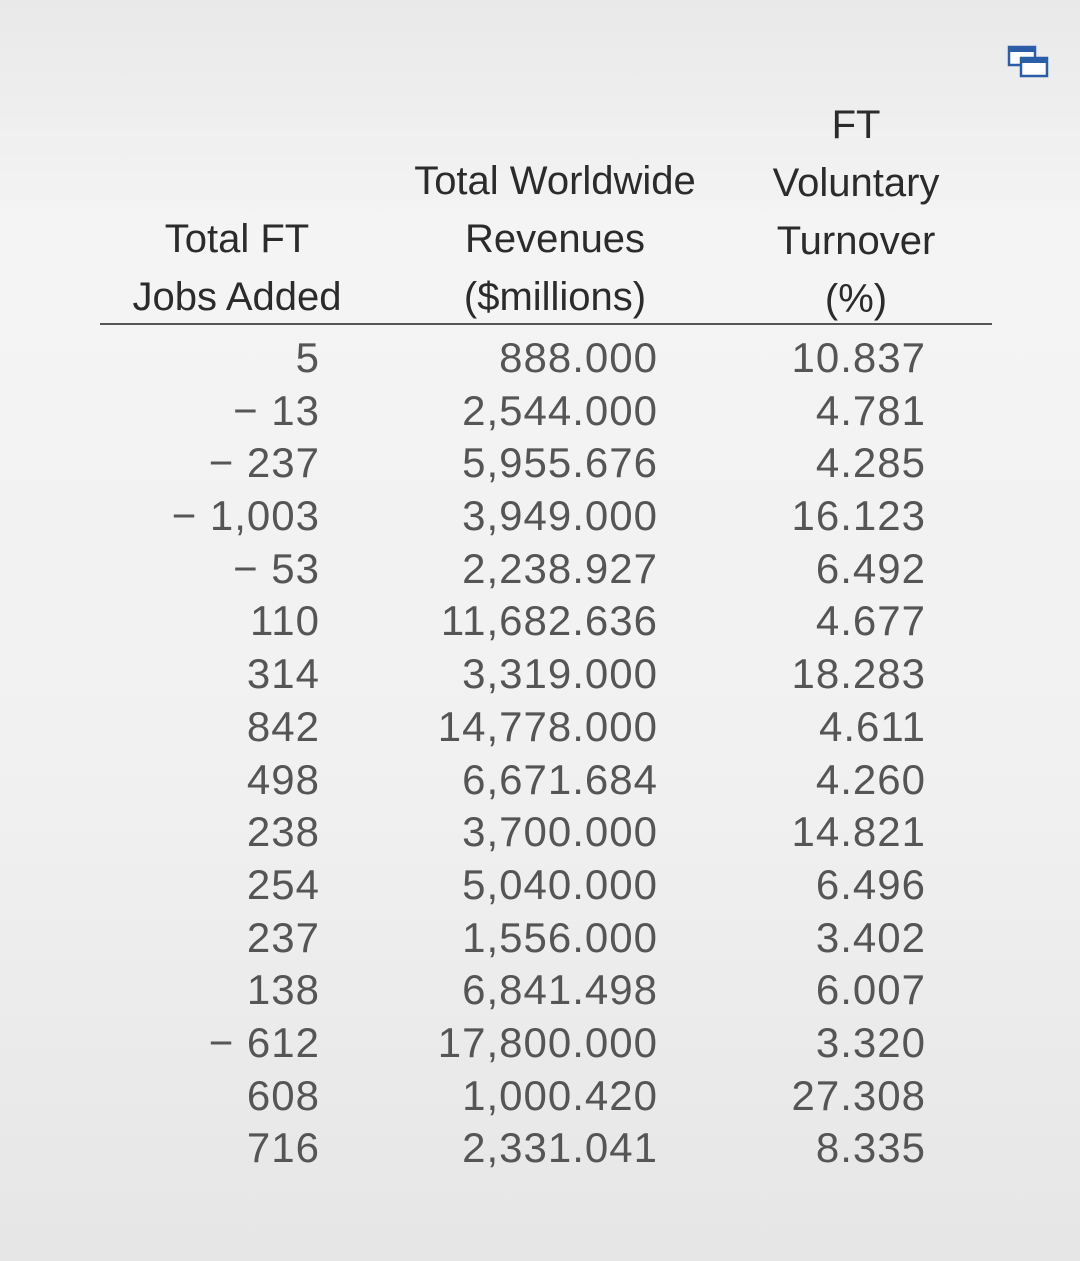 The height and width of the screenshot is (1261, 1080). Describe the element at coordinates (276, 568) in the screenshot. I see `cell-jobs-added: − 53` at that location.